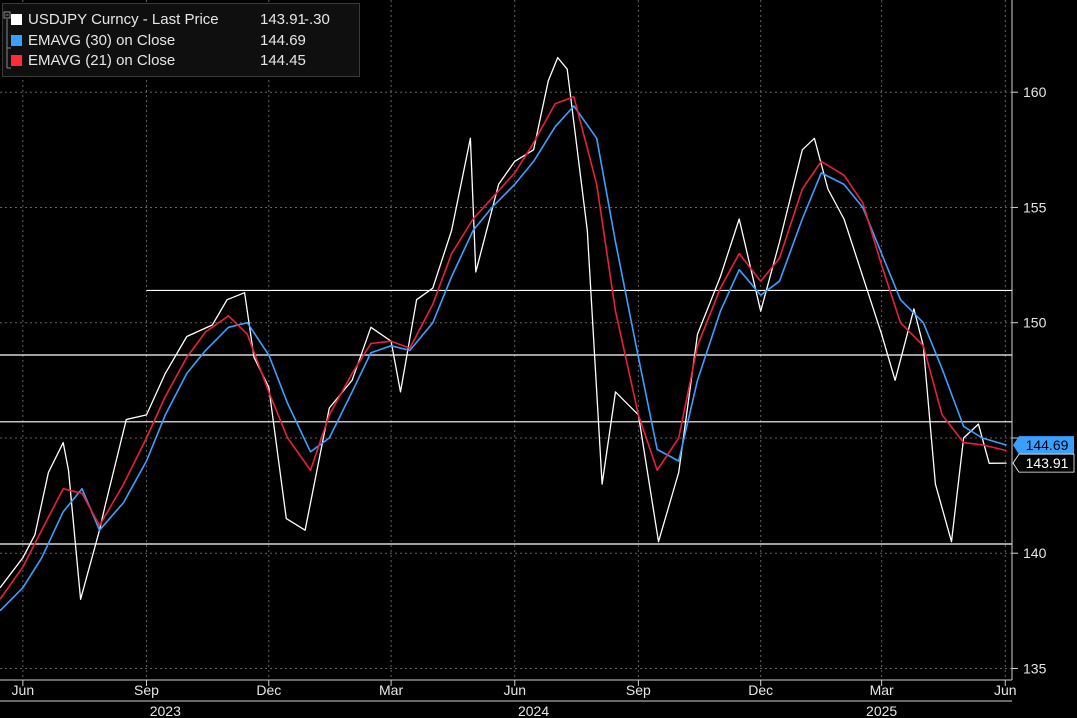 Image resolution: width=1077 pixels, height=718 pixels. I want to click on ema30-value-tag-text: 144.69, so click(1047, 445).